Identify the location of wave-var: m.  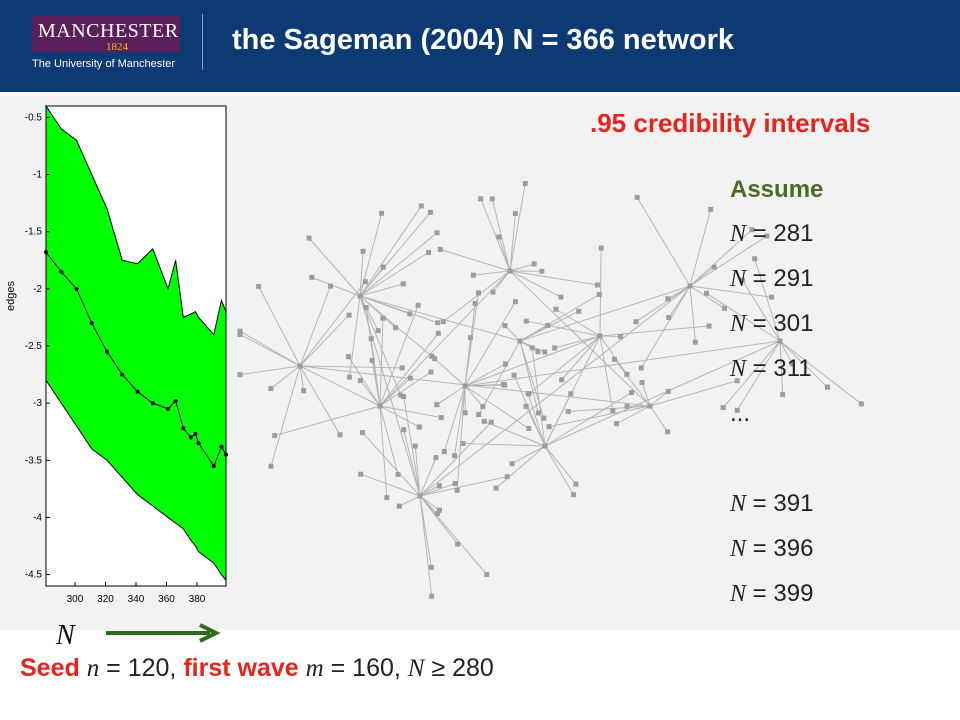
(314, 668).